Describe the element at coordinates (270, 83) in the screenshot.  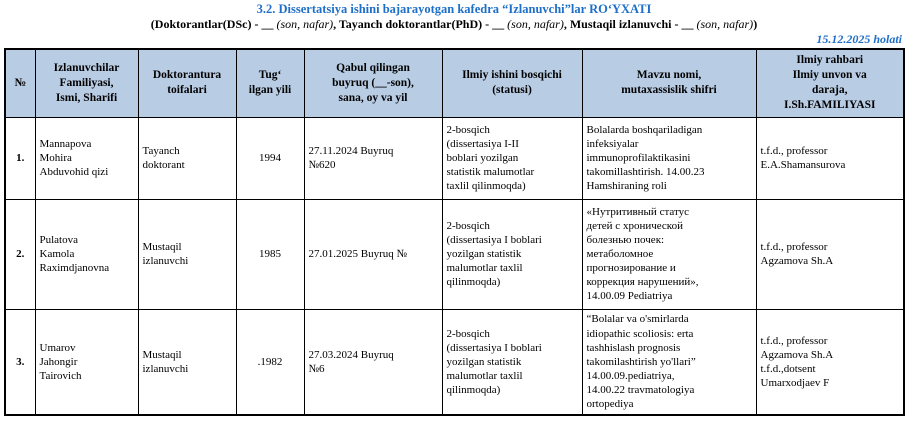
I see `col-header-birth-year: Tug‘ ilgan yili` at that location.